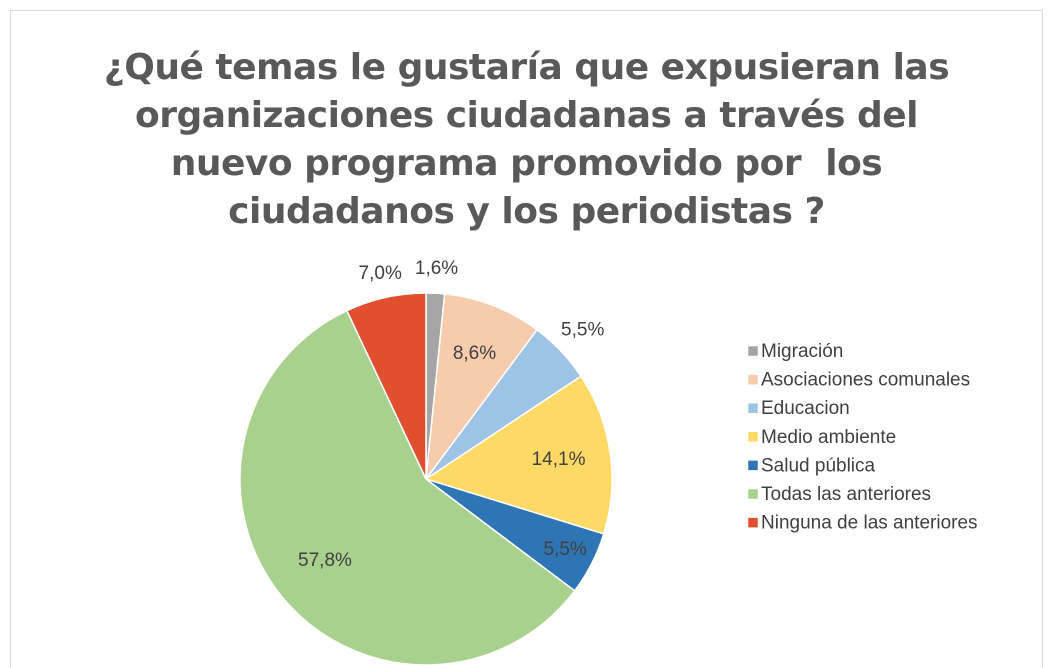 This screenshot has height=668, width=1053. I want to click on legend-label: Educacion, so click(805, 408).